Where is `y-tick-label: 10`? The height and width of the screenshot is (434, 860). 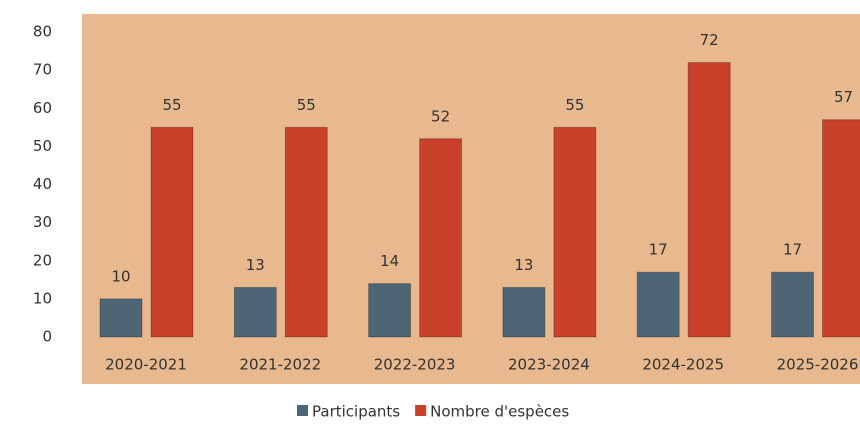 y-tick-label: 10 is located at coordinates (42, 298).